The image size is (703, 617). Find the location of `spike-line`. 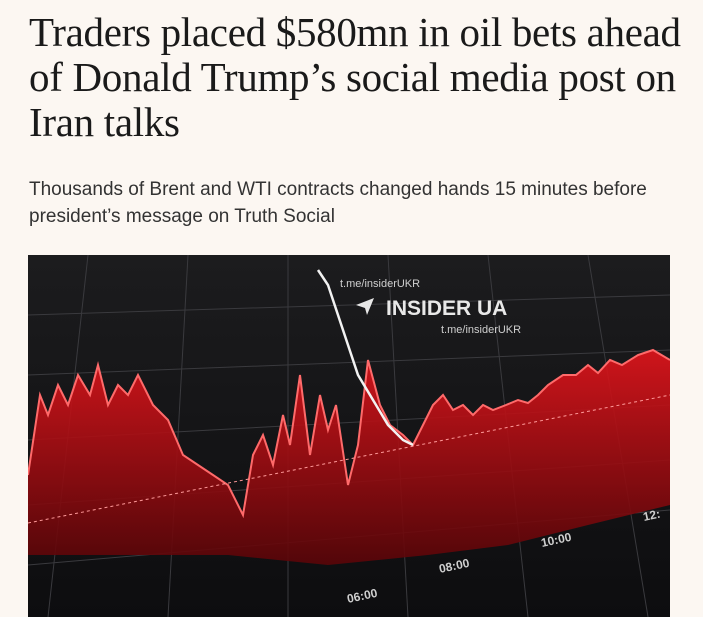

spike-line is located at coordinates (365, 358).